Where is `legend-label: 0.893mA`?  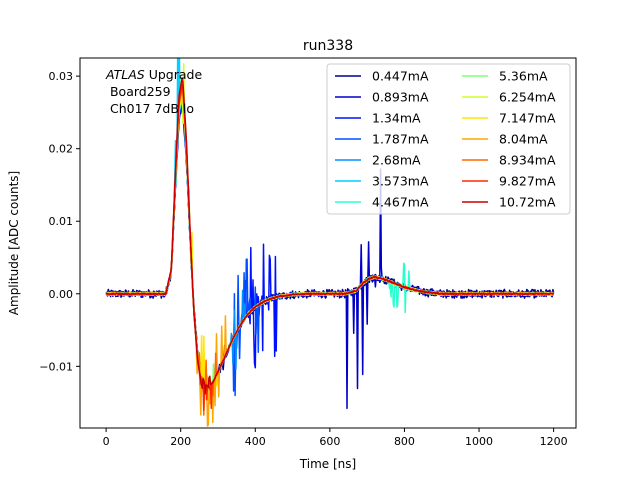
legend-label: 0.893mA is located at coordinates (400, 97).